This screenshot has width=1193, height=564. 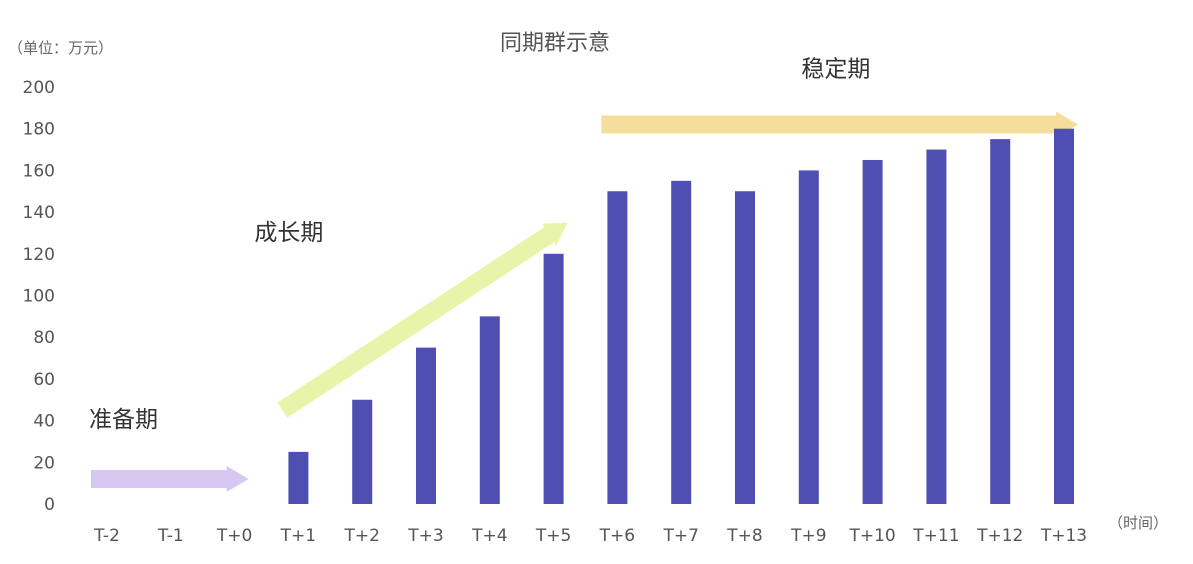 What do you see at coordinates (872, 331) in the screenshot?
I see `bar-T+10` at bounding box center [872, 331].